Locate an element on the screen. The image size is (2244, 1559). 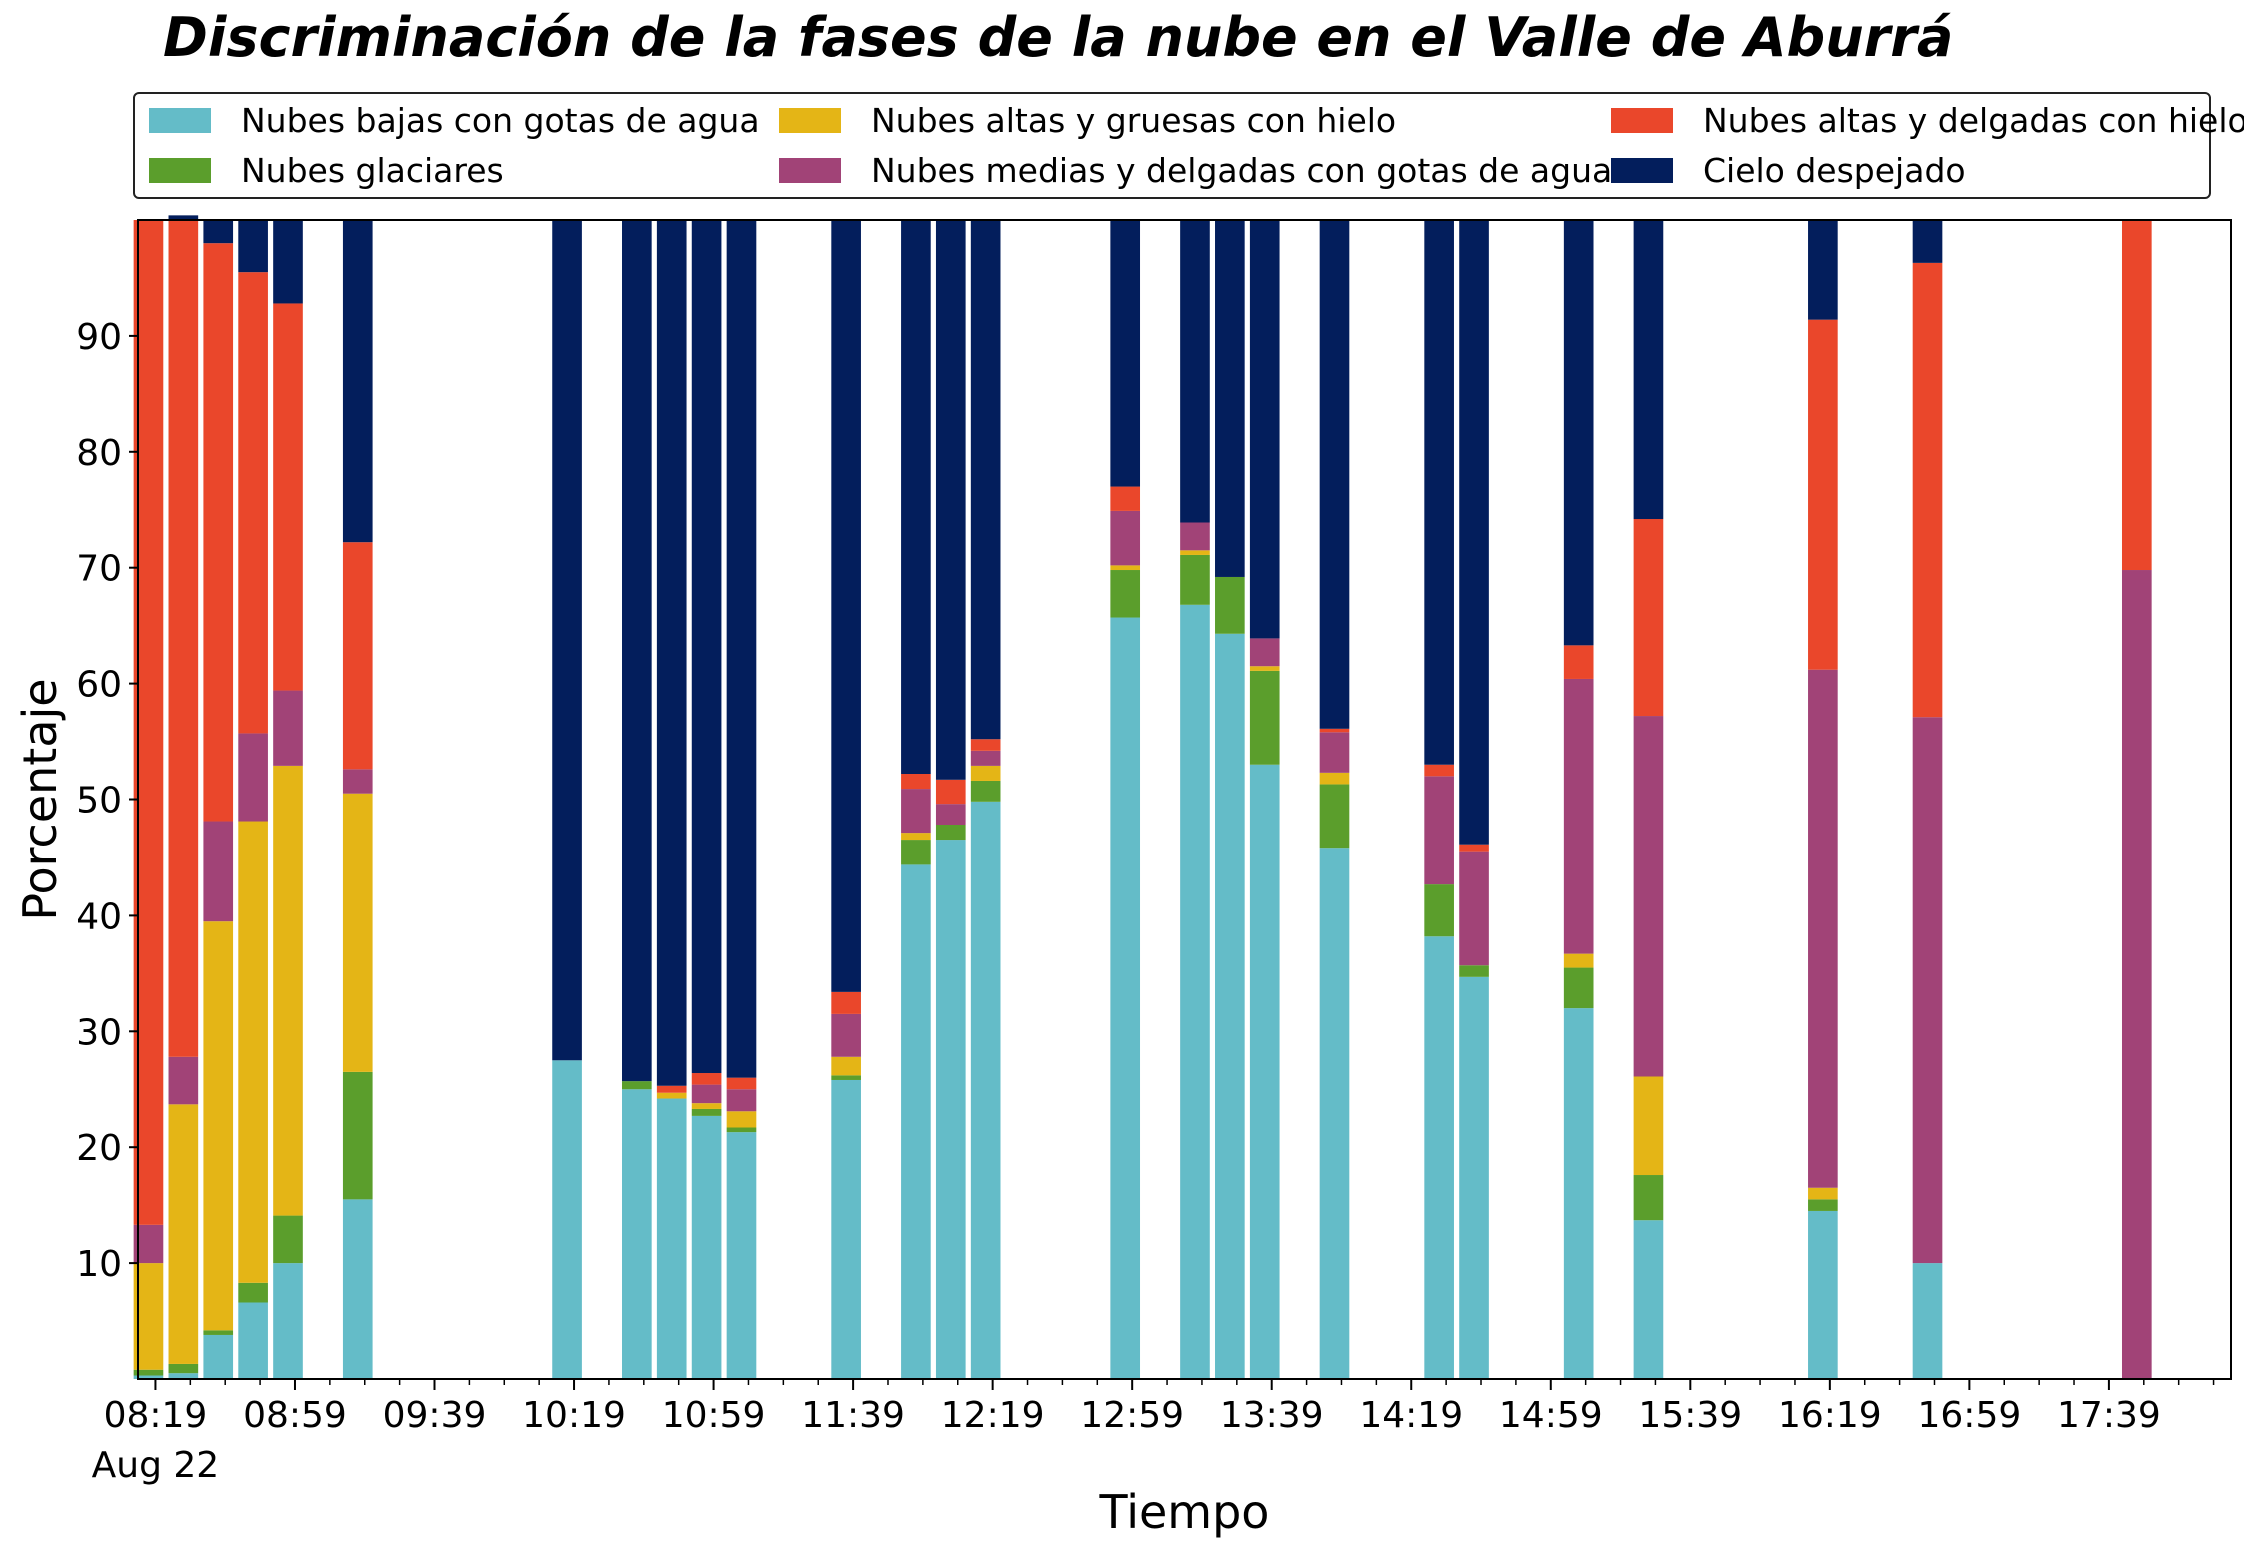
x-tick-label: 08:19 is located at coordinates (156, 1415).